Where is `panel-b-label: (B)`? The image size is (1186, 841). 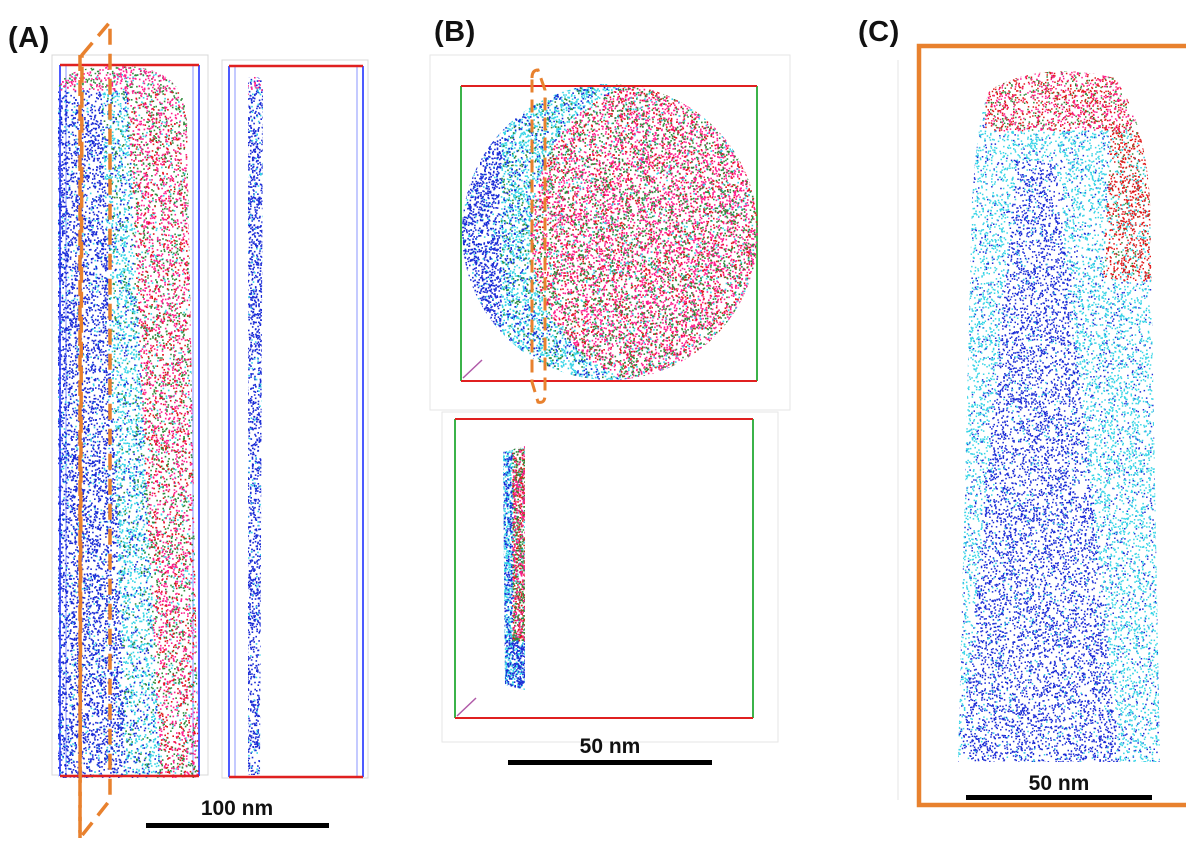 panel-b-label: (B) is located at coordinates (455, 32).